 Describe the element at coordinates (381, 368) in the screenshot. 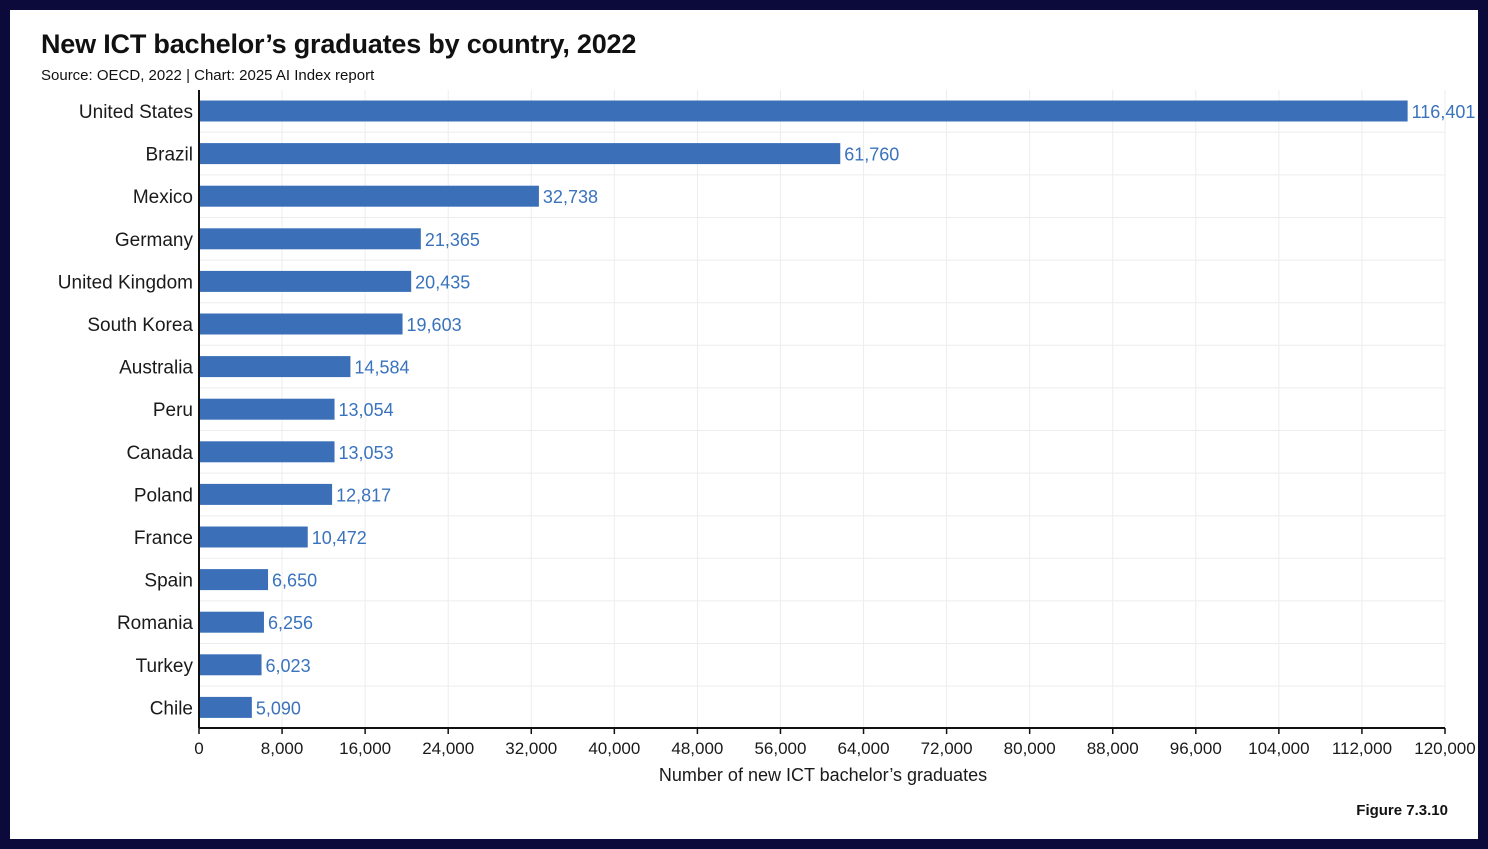

I see `value-label: 14,584` at that location.